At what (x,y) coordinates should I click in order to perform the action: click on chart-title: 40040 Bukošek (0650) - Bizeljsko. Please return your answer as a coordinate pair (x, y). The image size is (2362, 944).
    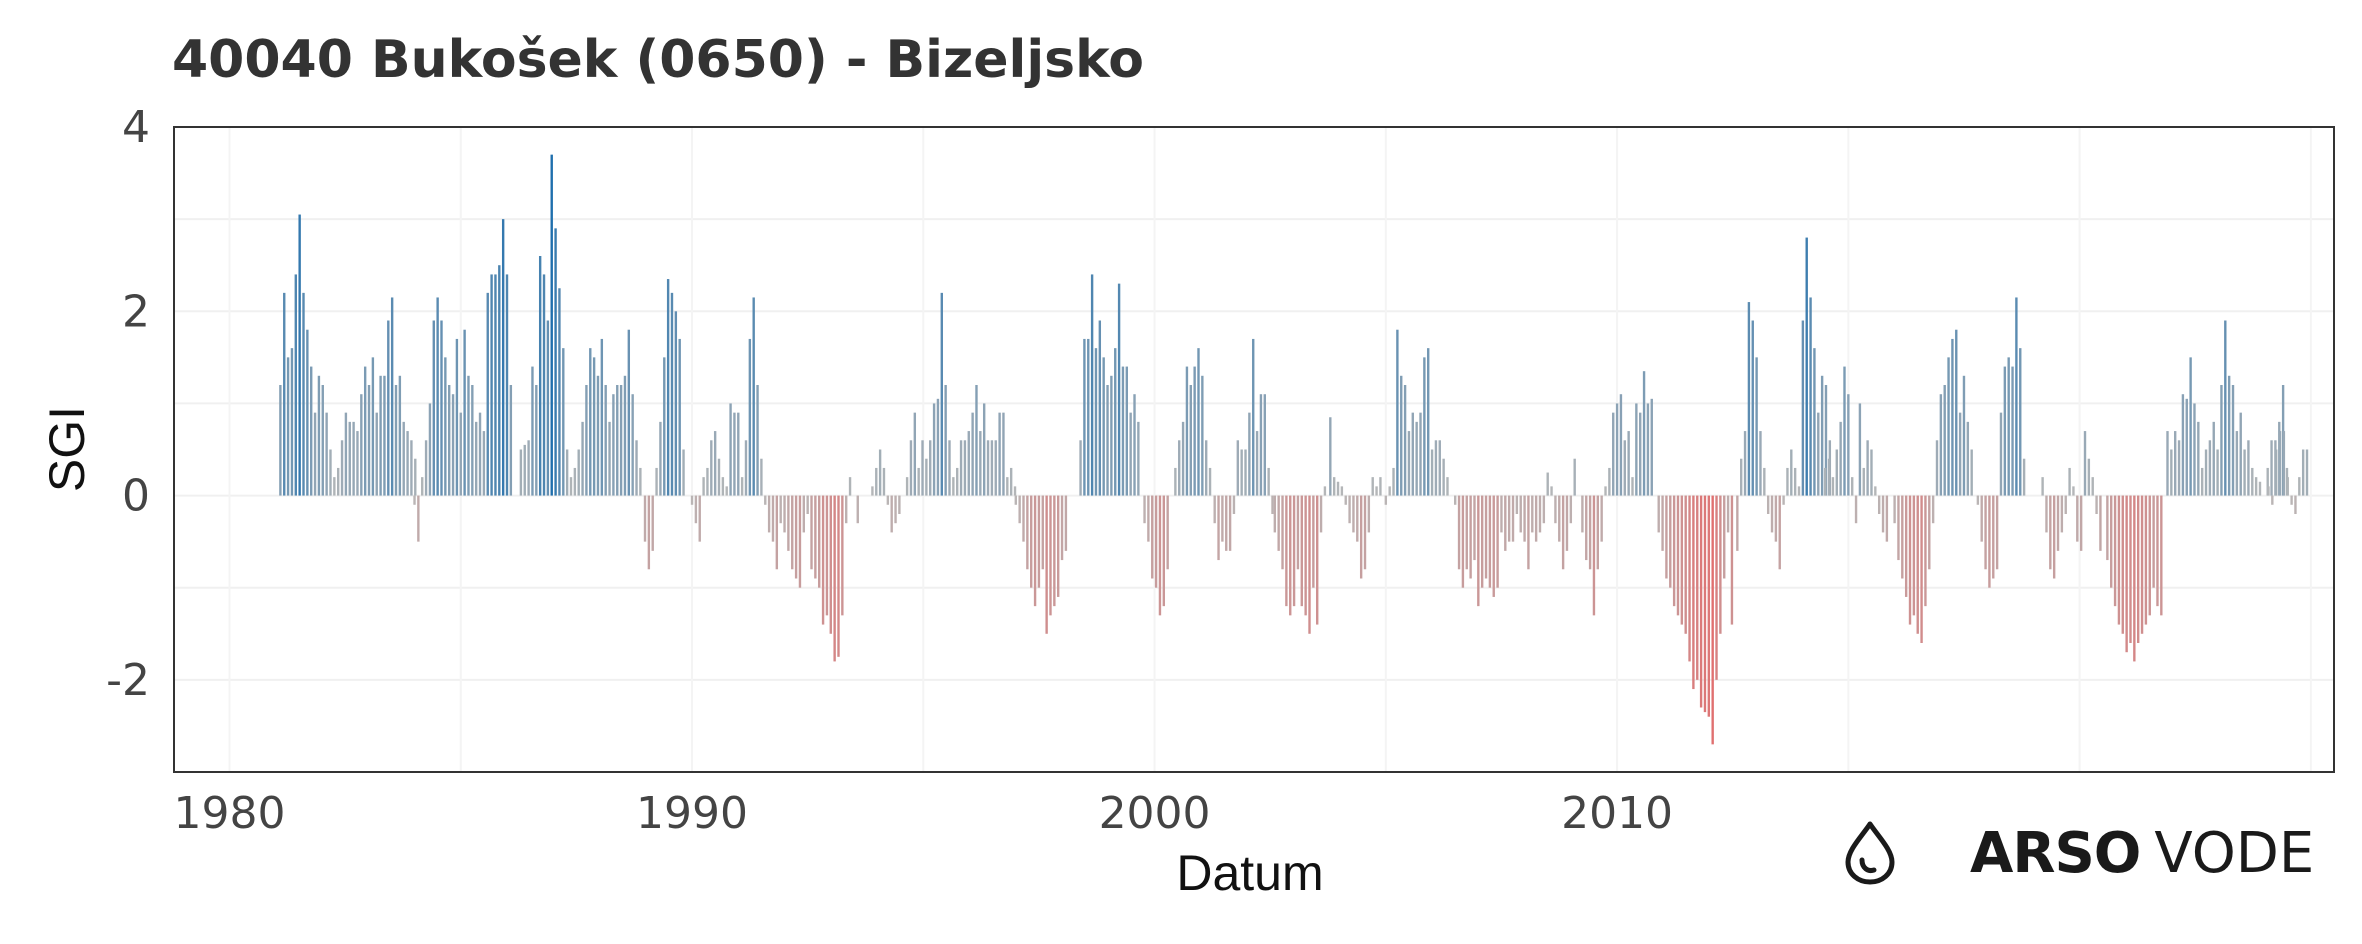
    Looking at the image, I should click on (658, 60).